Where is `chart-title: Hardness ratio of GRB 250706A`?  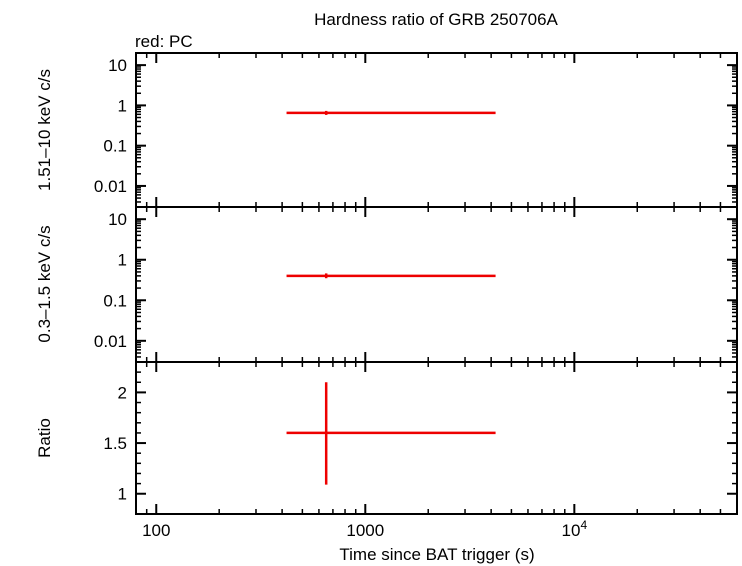
chart-title: Hardness ratio of GRB 250706A is located at coordinates (436, 19).